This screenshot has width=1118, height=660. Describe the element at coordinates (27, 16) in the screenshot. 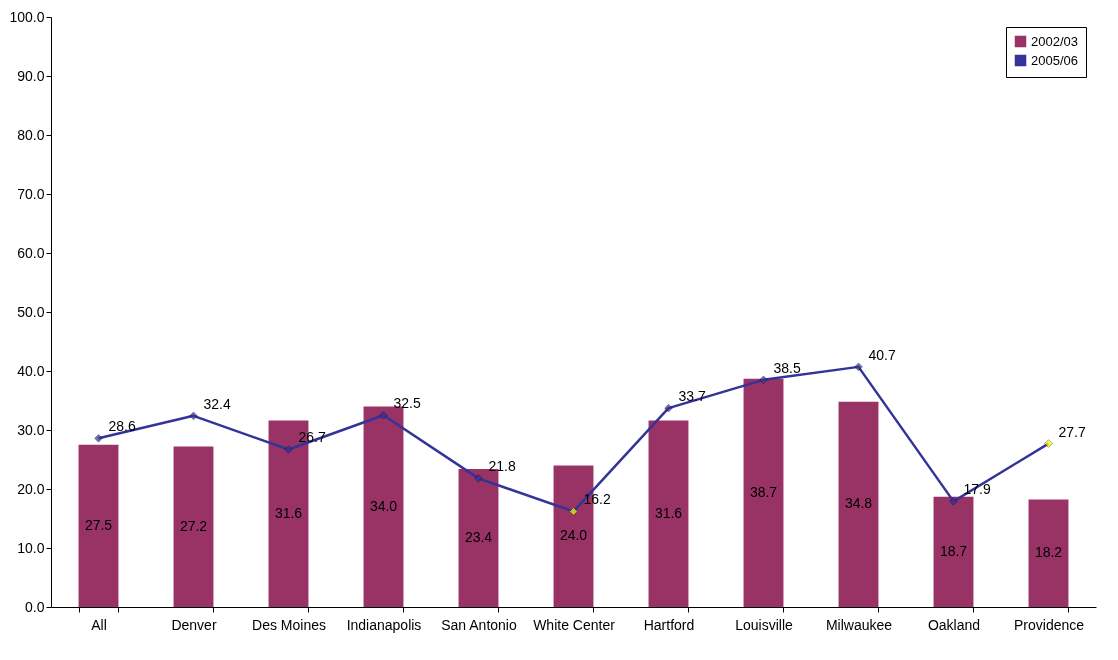

I see `y-tick-label: 100.0` at that location.